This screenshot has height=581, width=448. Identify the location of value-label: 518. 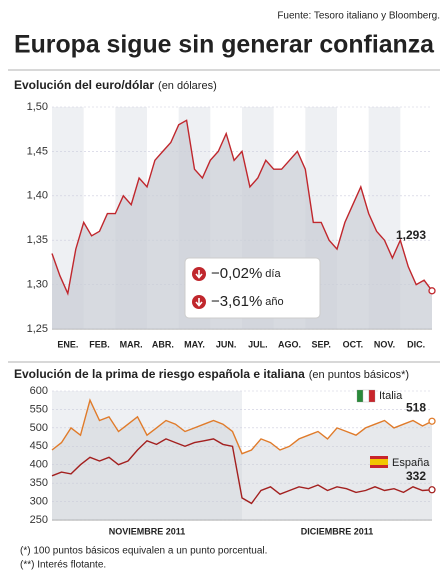
(416, 407).